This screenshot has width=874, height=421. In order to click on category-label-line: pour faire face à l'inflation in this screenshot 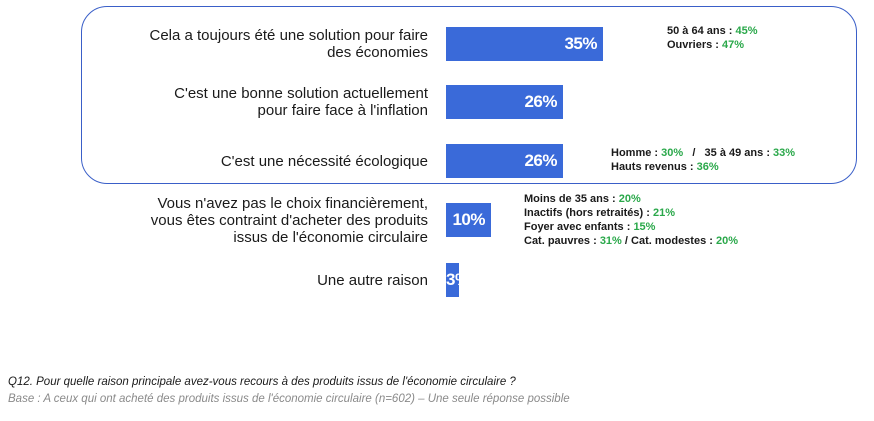, I will do `click(342, 110)`.